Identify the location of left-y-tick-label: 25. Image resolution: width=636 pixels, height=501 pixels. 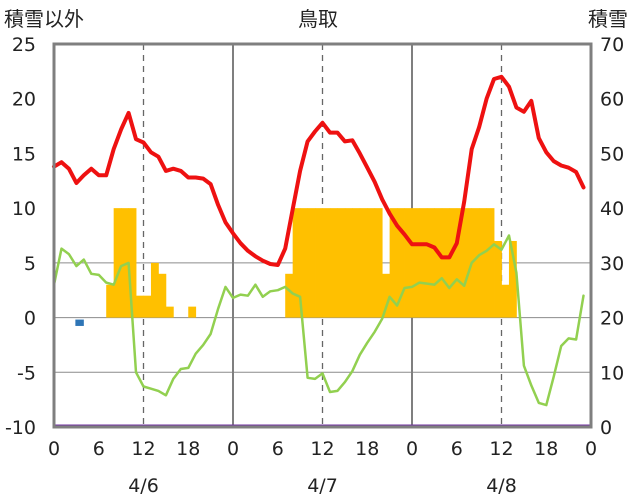
(24, 45).